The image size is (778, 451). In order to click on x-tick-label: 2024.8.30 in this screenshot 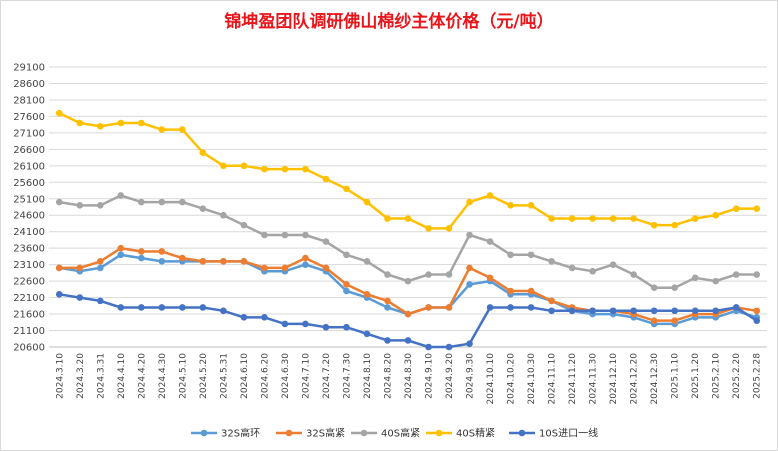, I will do `click(409, 376)`.